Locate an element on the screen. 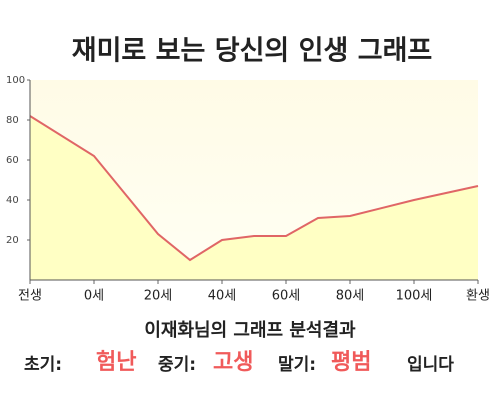 The image size is (500, 404). result-heading: 이재화님의 그래프 분석결과 is located at coordinates (250, 330).